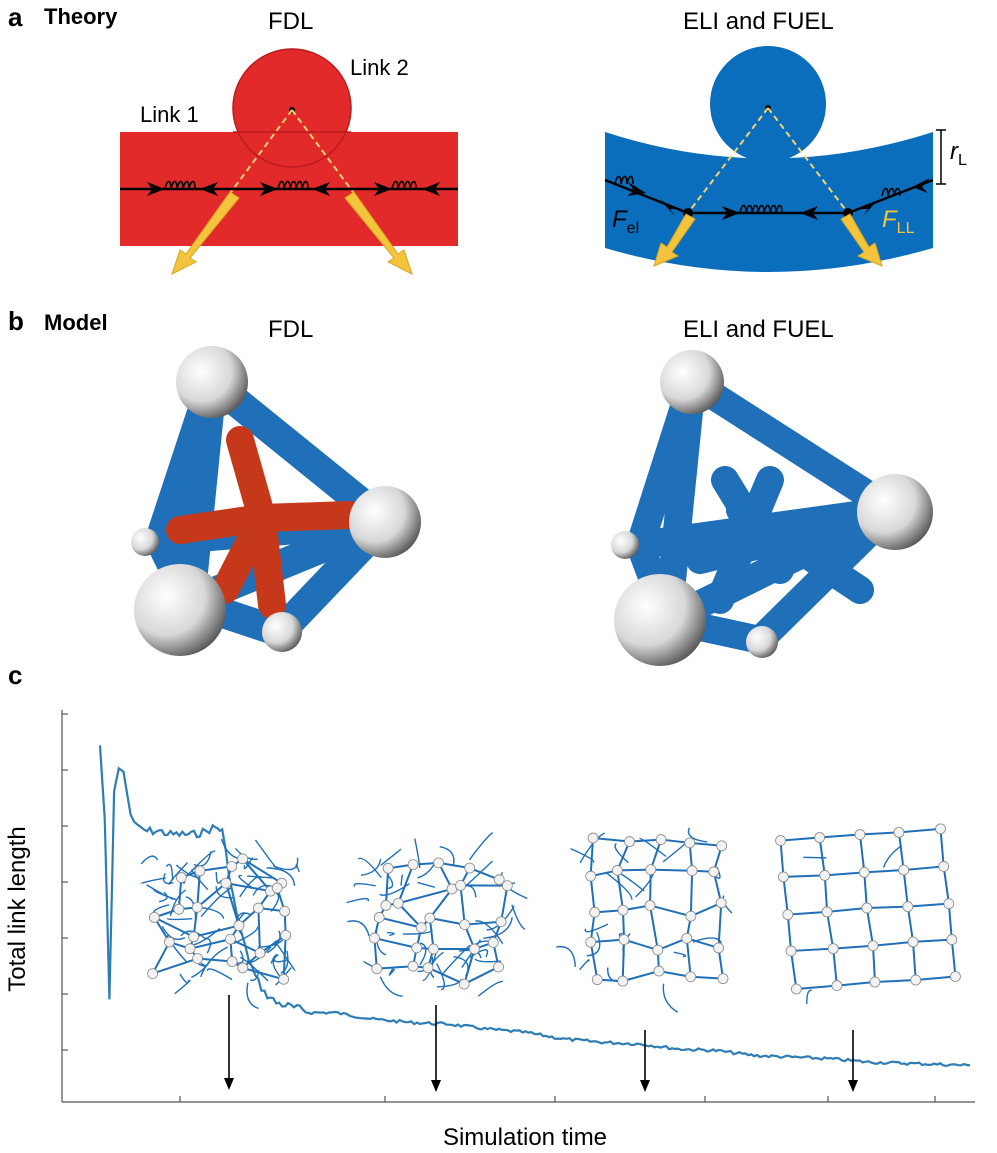 This screenshot has height=1153, width=997. I want to click on panel-a-left-title: FDL, so click(291, 21).